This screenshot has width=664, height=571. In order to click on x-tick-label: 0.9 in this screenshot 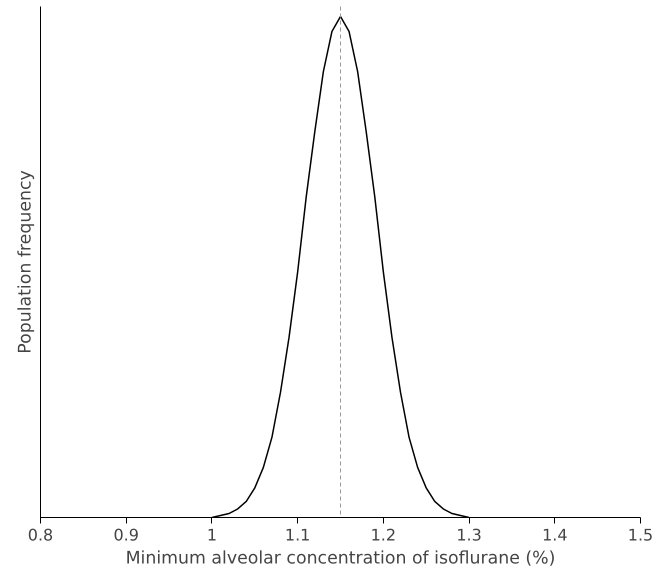, I will do `click(126, 535)`.